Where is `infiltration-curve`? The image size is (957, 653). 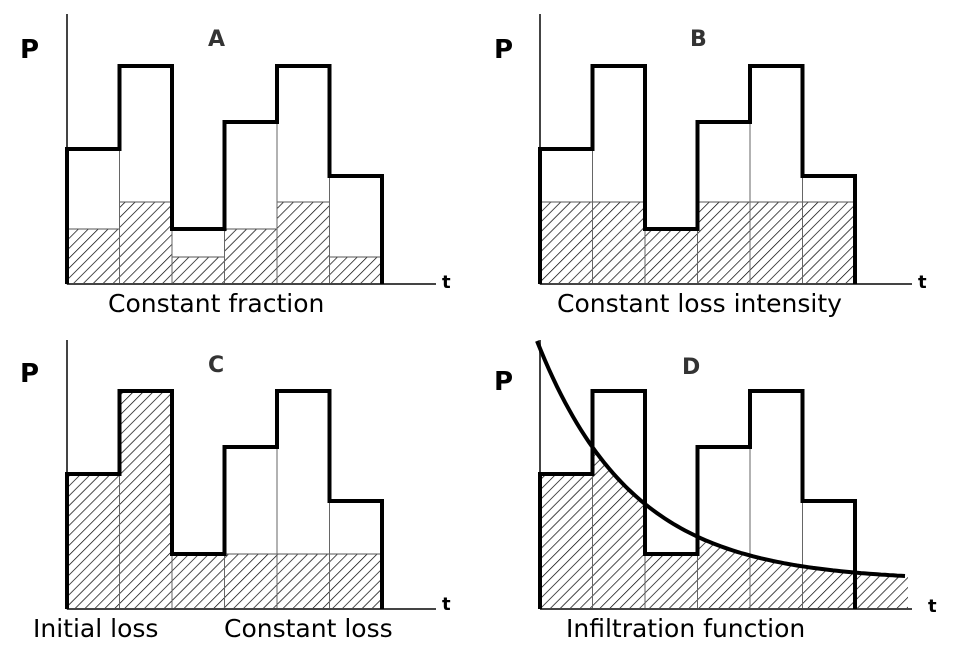
infiltration-curve is located at coordinates (720, 459).